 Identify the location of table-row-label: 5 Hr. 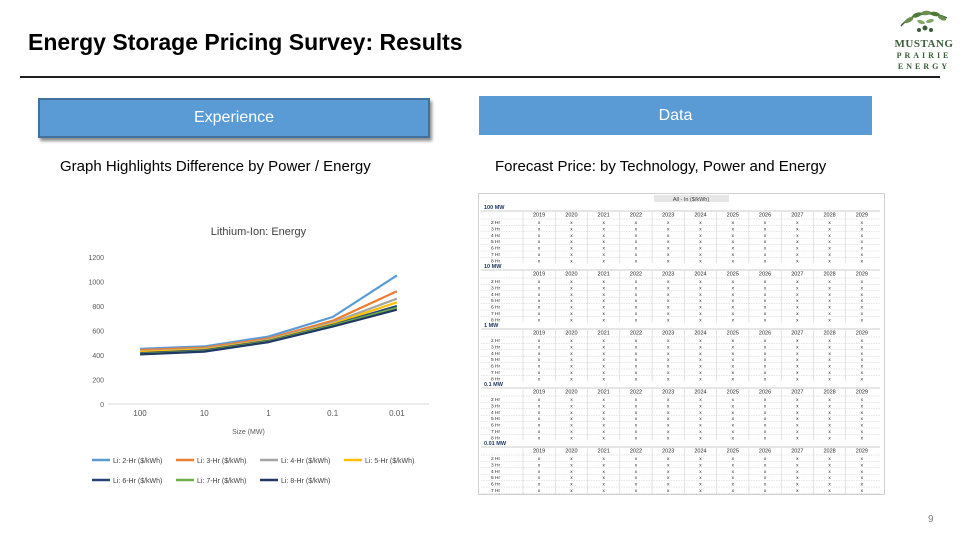
(495, 360).